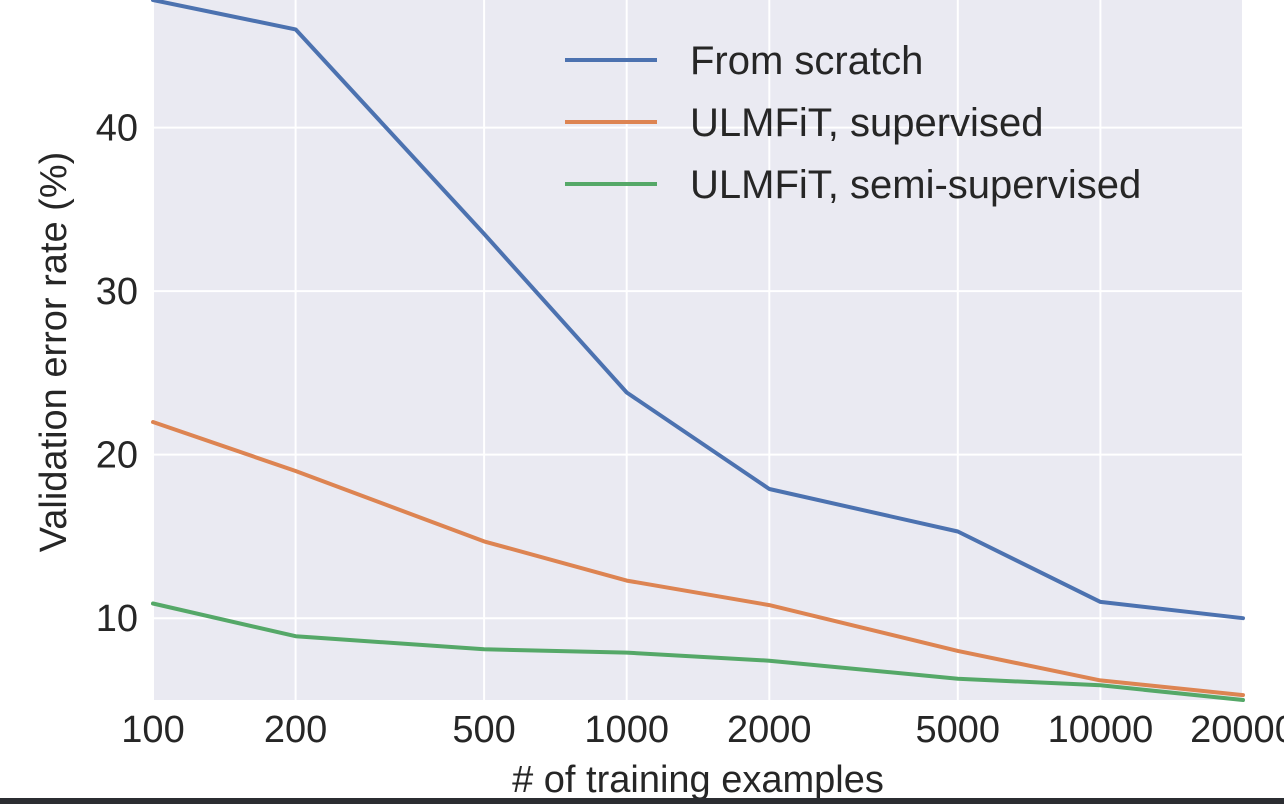 This screenshot has height=804, width=1284. I want to click on x-tick-labels: 100 200 500 1000 2000 5000 10000 20000, so click(702, 730).